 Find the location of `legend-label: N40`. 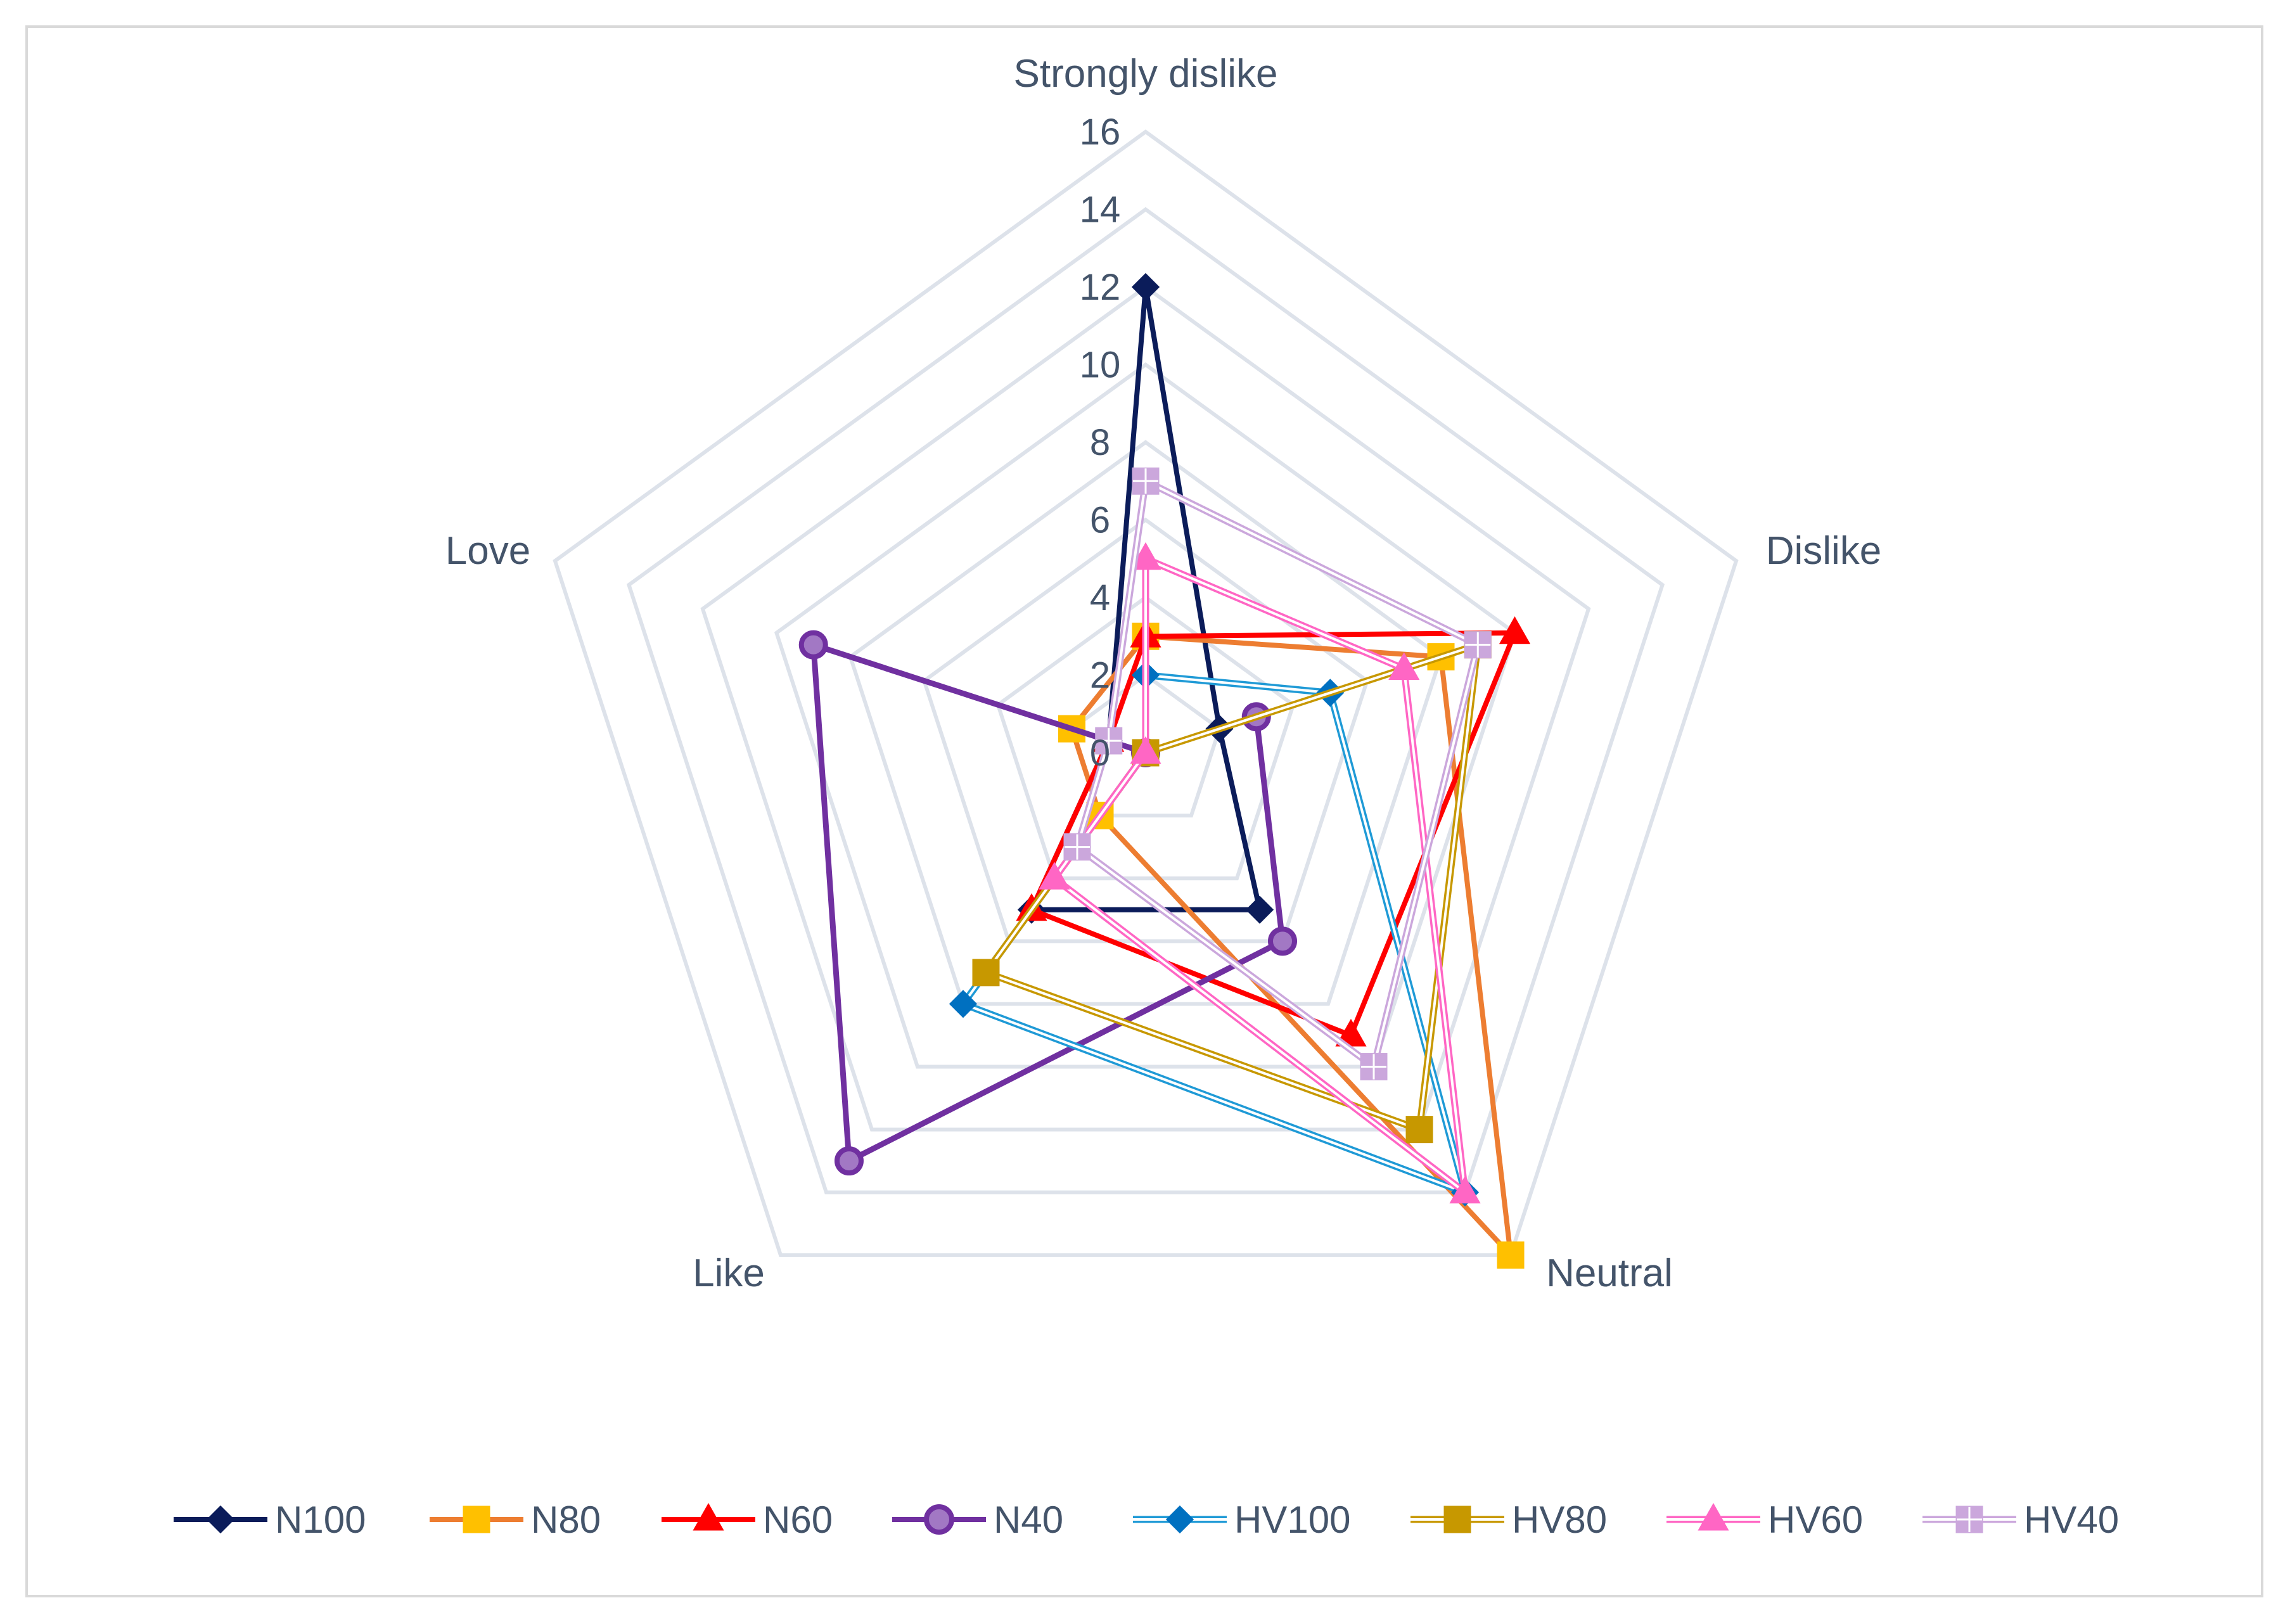

legend-label: N40 is located at coordinates (1028, 1520).